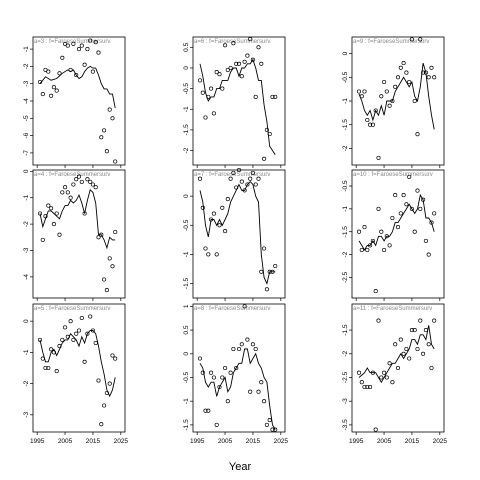  I want to click on y-tick-label: -0.5, so click(345, 186).